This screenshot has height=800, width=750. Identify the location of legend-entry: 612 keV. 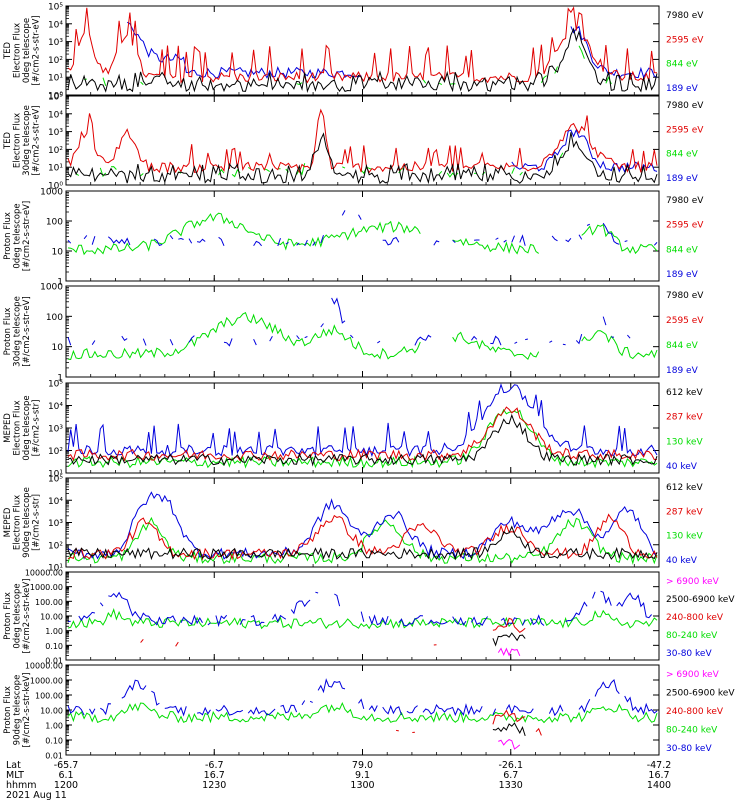
(684, 393).